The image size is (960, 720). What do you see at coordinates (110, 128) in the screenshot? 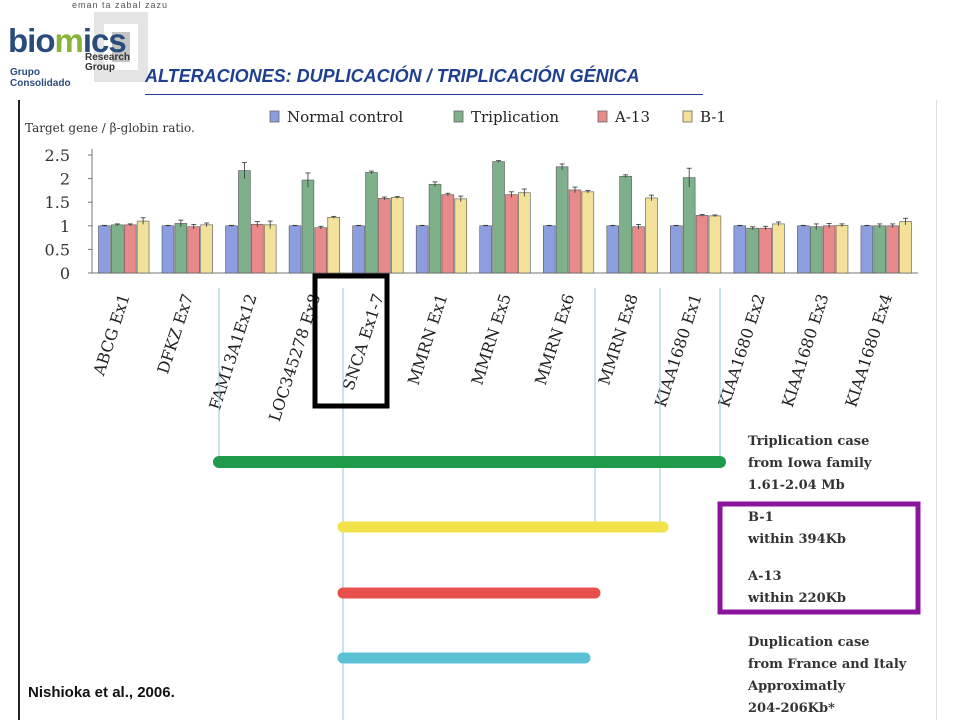
I see `y-axis-label: Target gene / β-globin ratio.` at bounding box center [110, 128].